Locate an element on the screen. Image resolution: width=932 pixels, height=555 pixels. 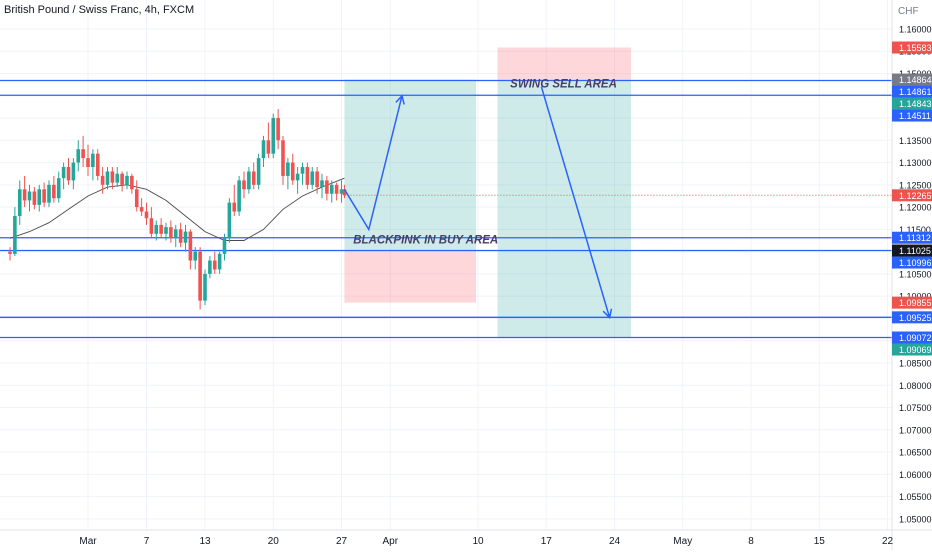
annotation-text: BLACKPINK IN BUY AREA is located at coordinates (425, 241).